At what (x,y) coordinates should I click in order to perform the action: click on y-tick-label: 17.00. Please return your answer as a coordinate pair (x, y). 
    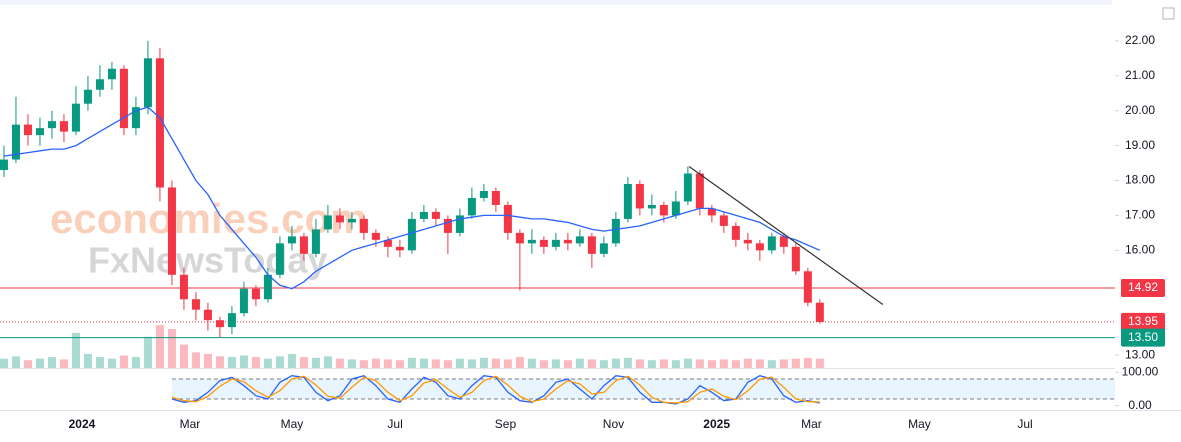
    Looking at the image, I should click on (1140, 215).